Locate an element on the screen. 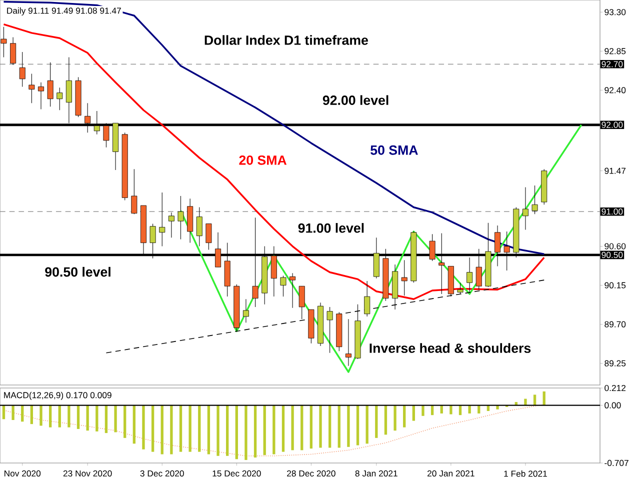 The width and height of the screenshot is (640, 480). annotation: Daily 91.11 91.49 91.08 91.47 is located at coordinates (64, 11).